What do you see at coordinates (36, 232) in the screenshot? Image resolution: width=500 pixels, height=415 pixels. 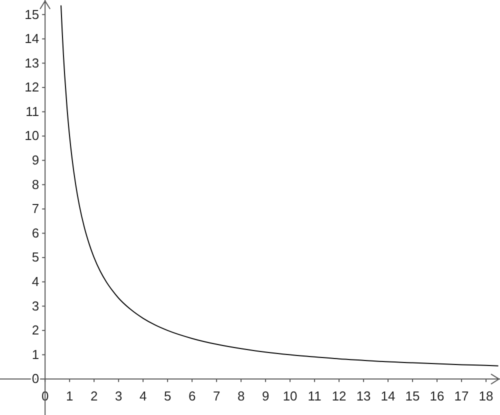 I see `y-tick-label: 6` at bounding box center [36, 232].